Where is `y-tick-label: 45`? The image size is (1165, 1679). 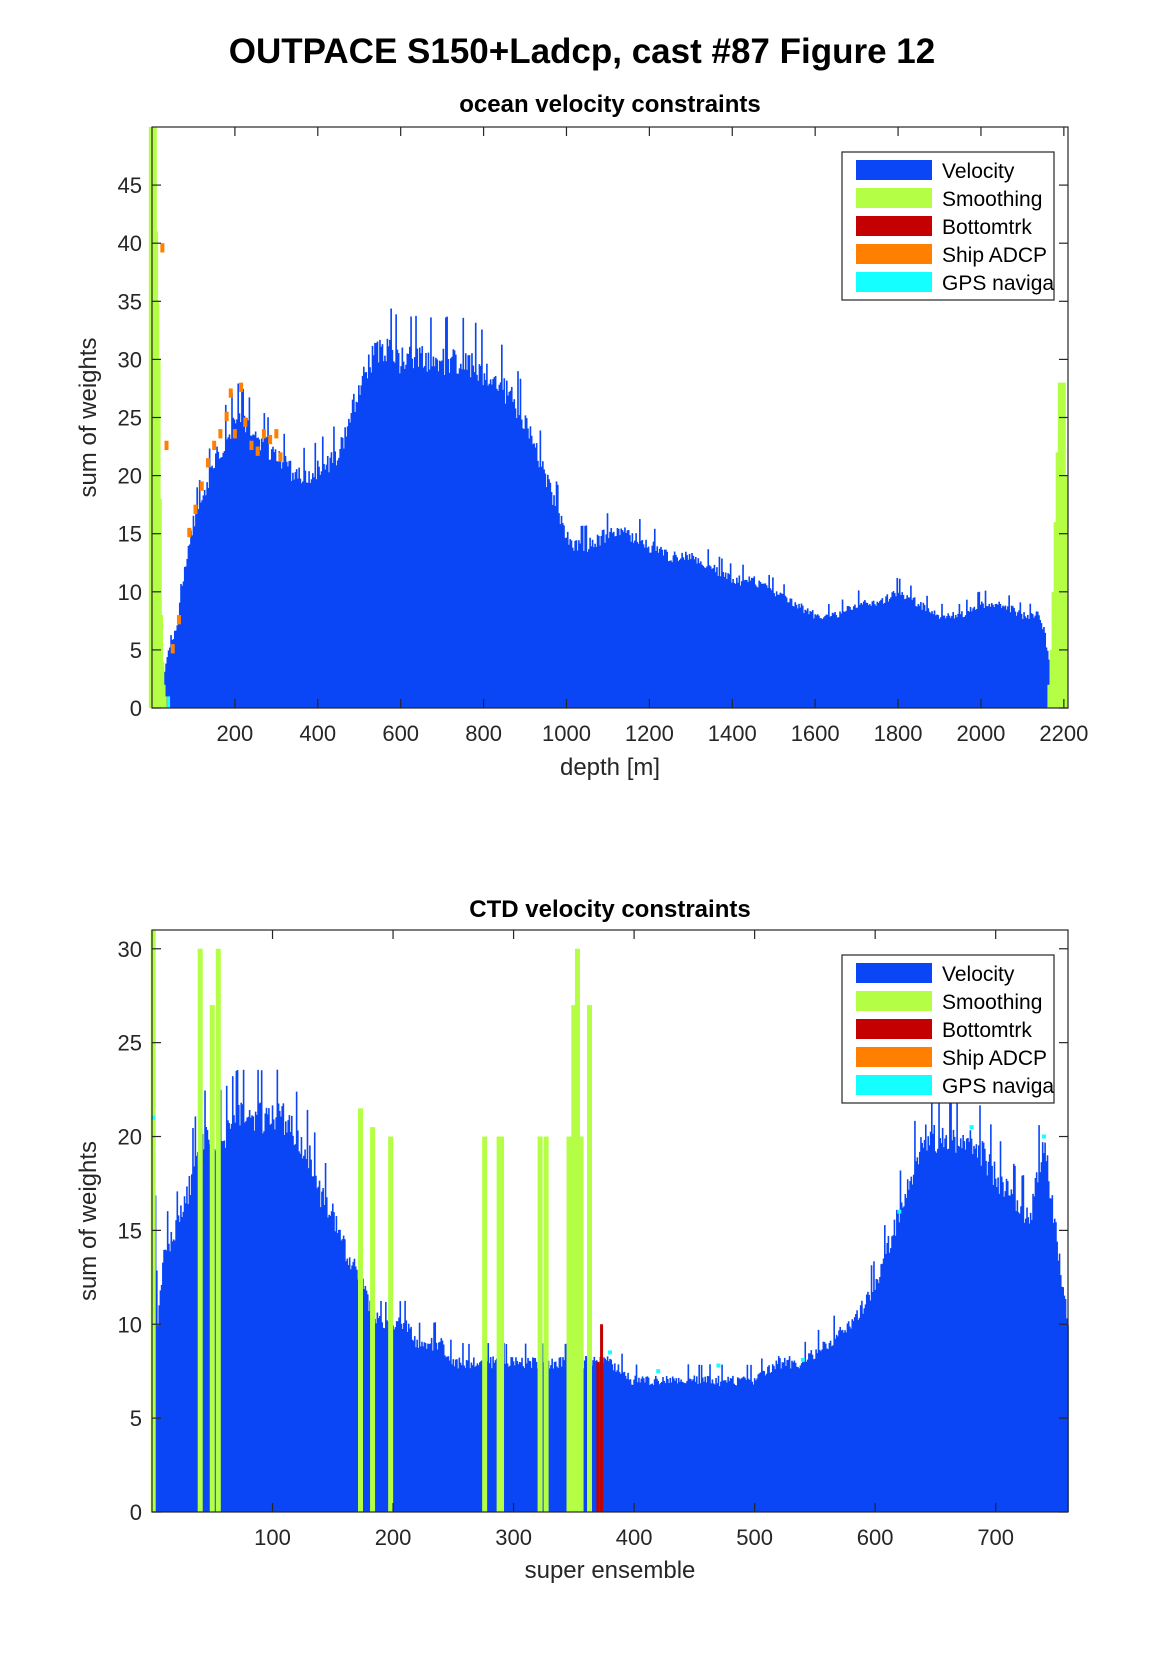 y-tick-label: 45 is located at coordinates (130, 185).